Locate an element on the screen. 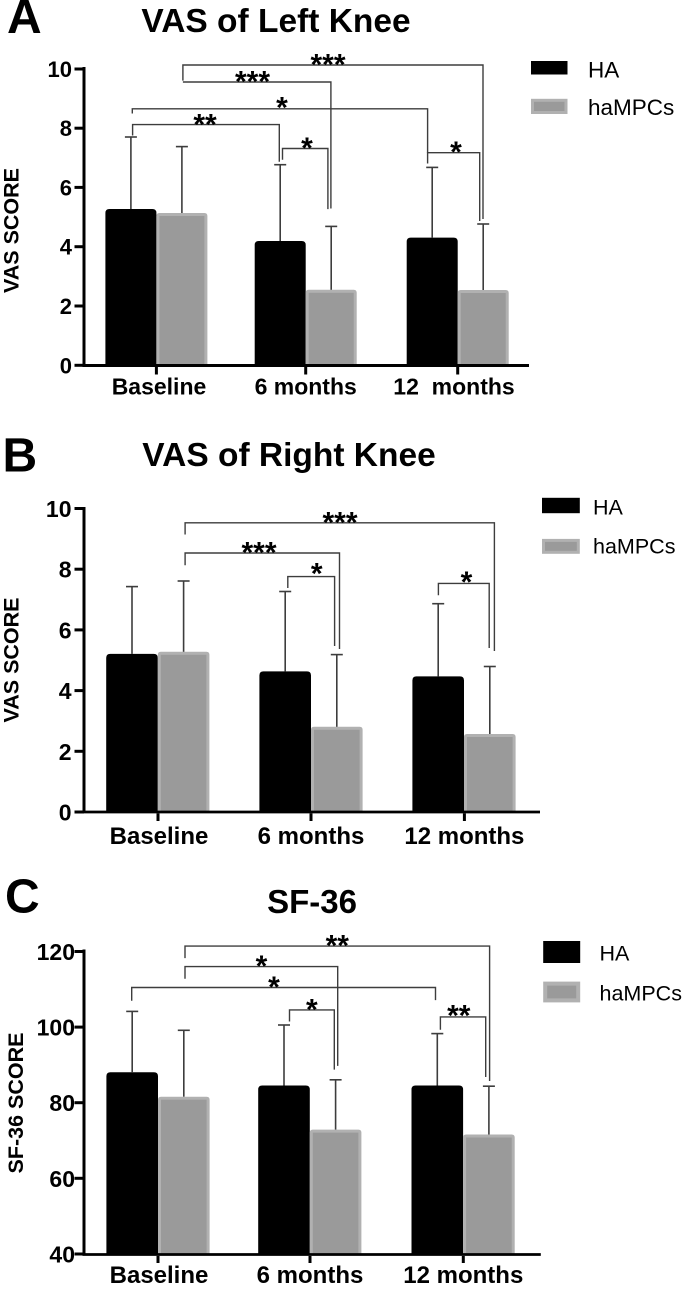 This screenshot has width=685, height=1289. svg-text: SF-36 is located at coordinates (312, 901).